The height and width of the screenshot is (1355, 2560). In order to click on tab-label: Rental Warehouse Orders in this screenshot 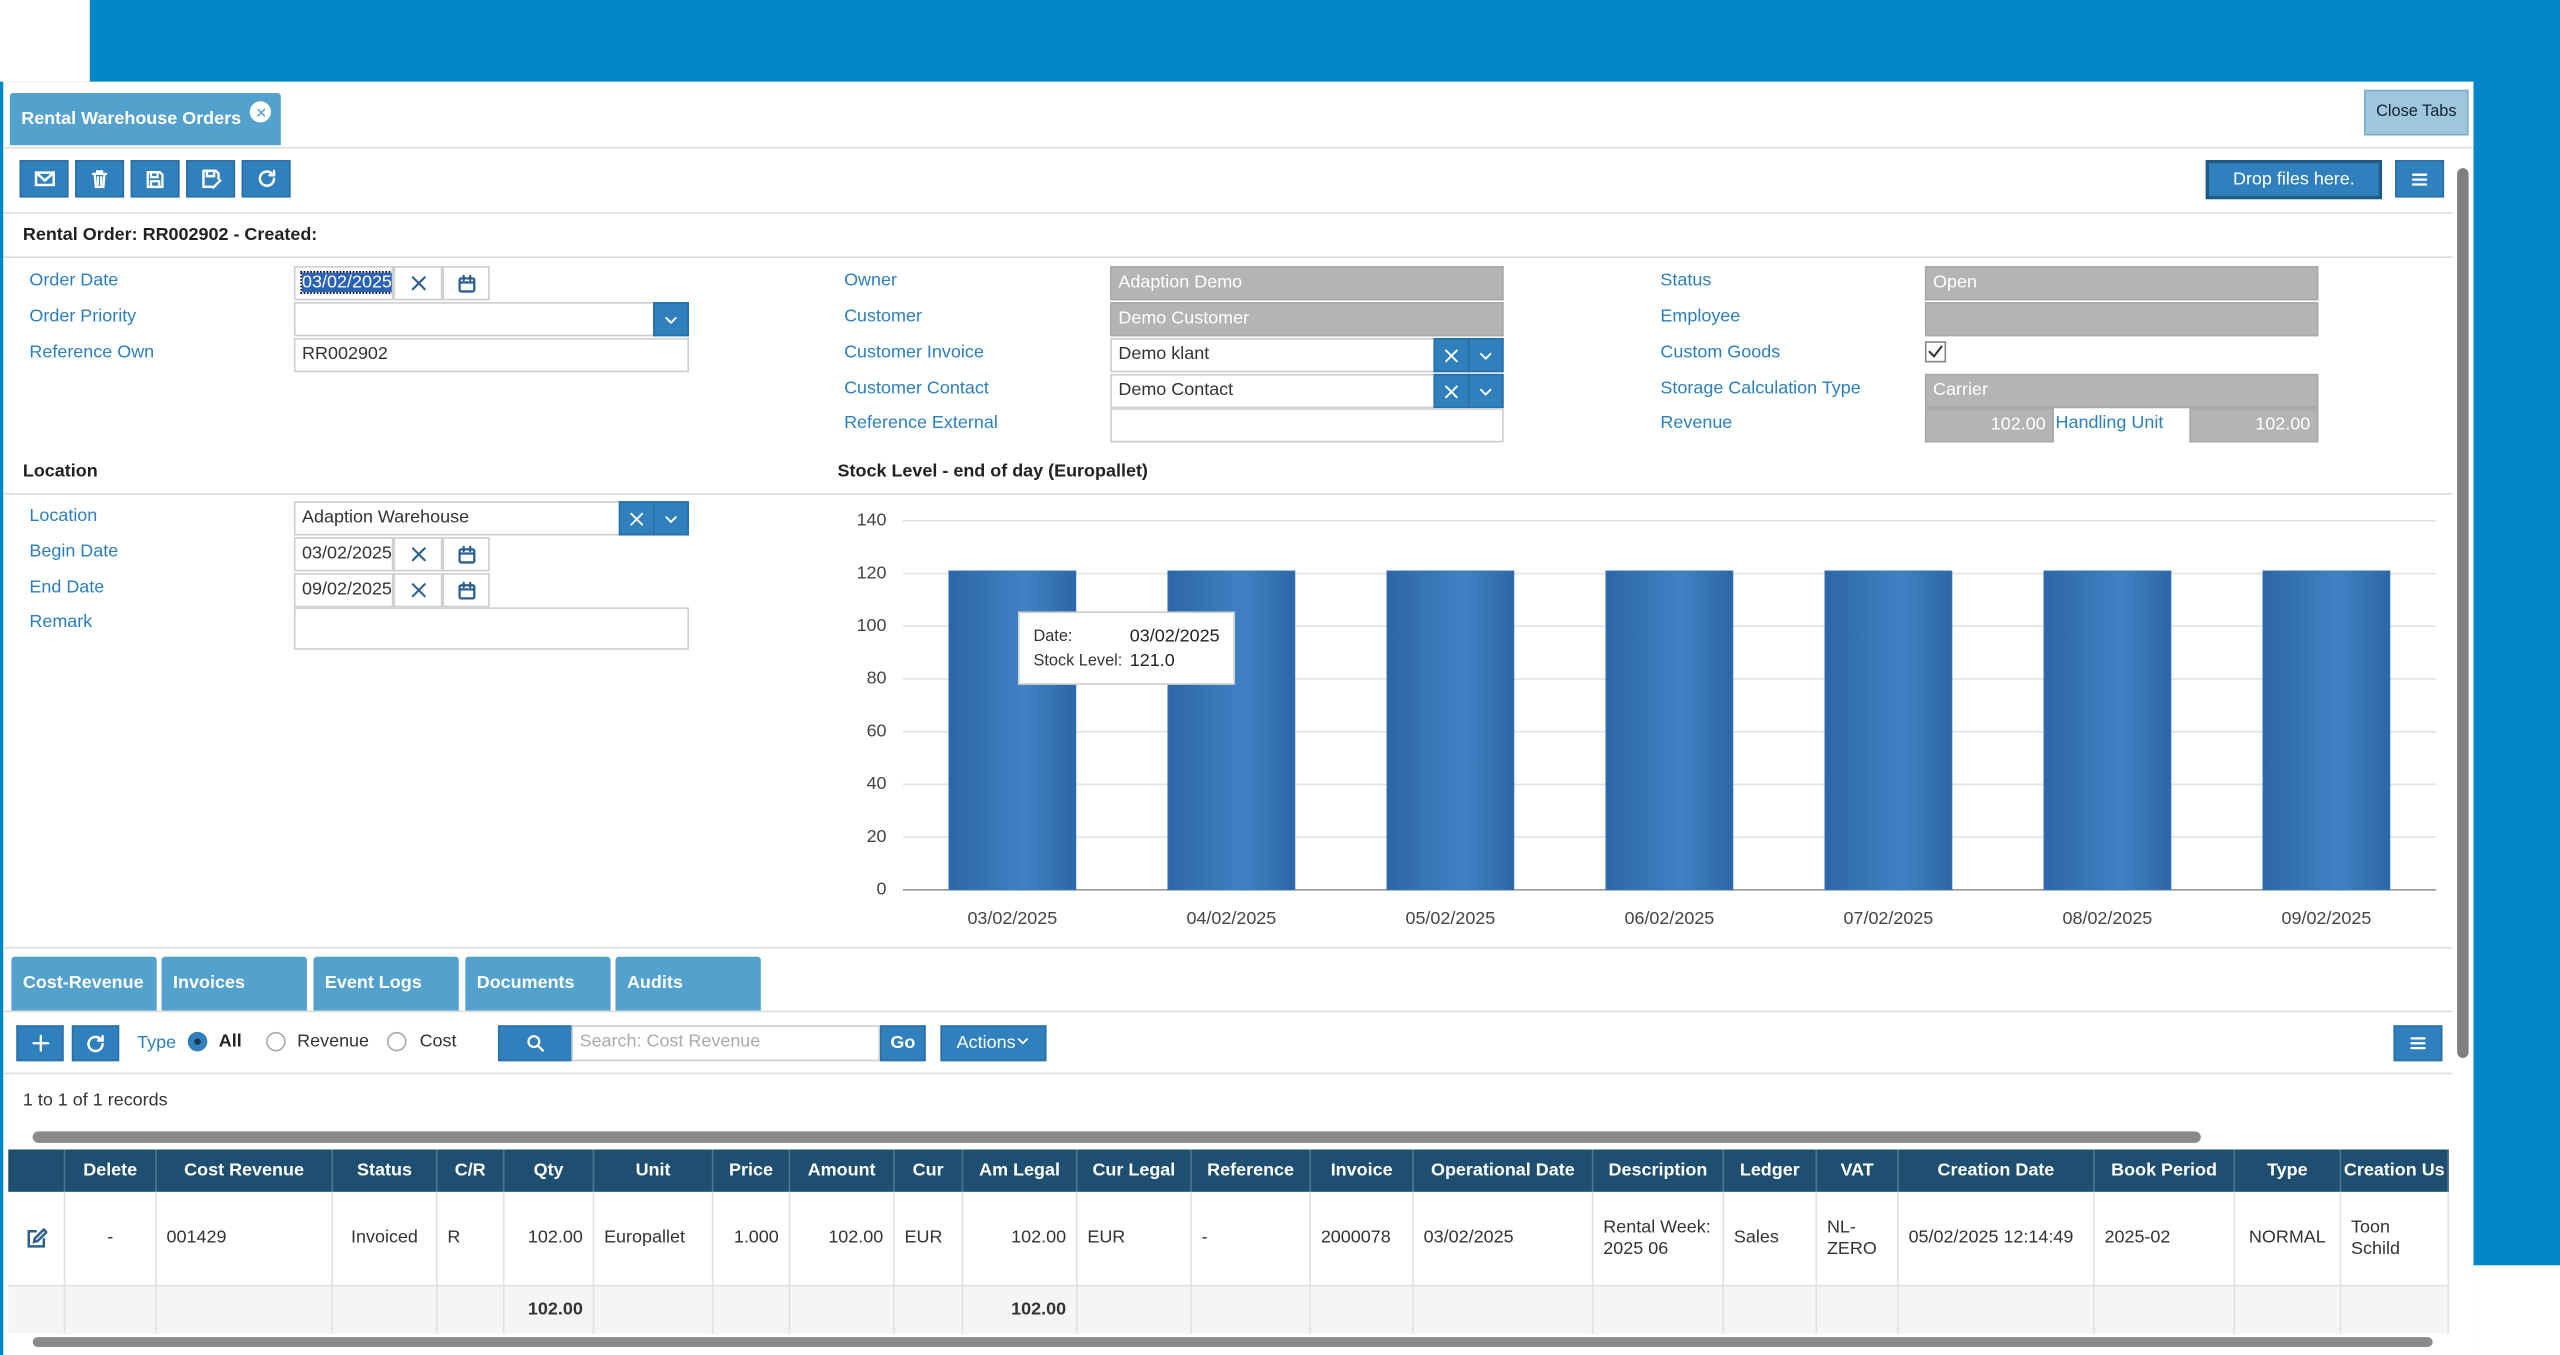, I will do `click(131, 119)`.